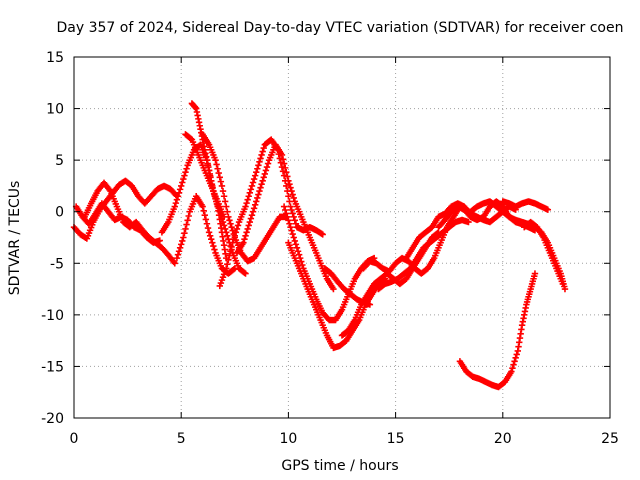  I want to click on x-tick-label: 25, so click(610, 439).